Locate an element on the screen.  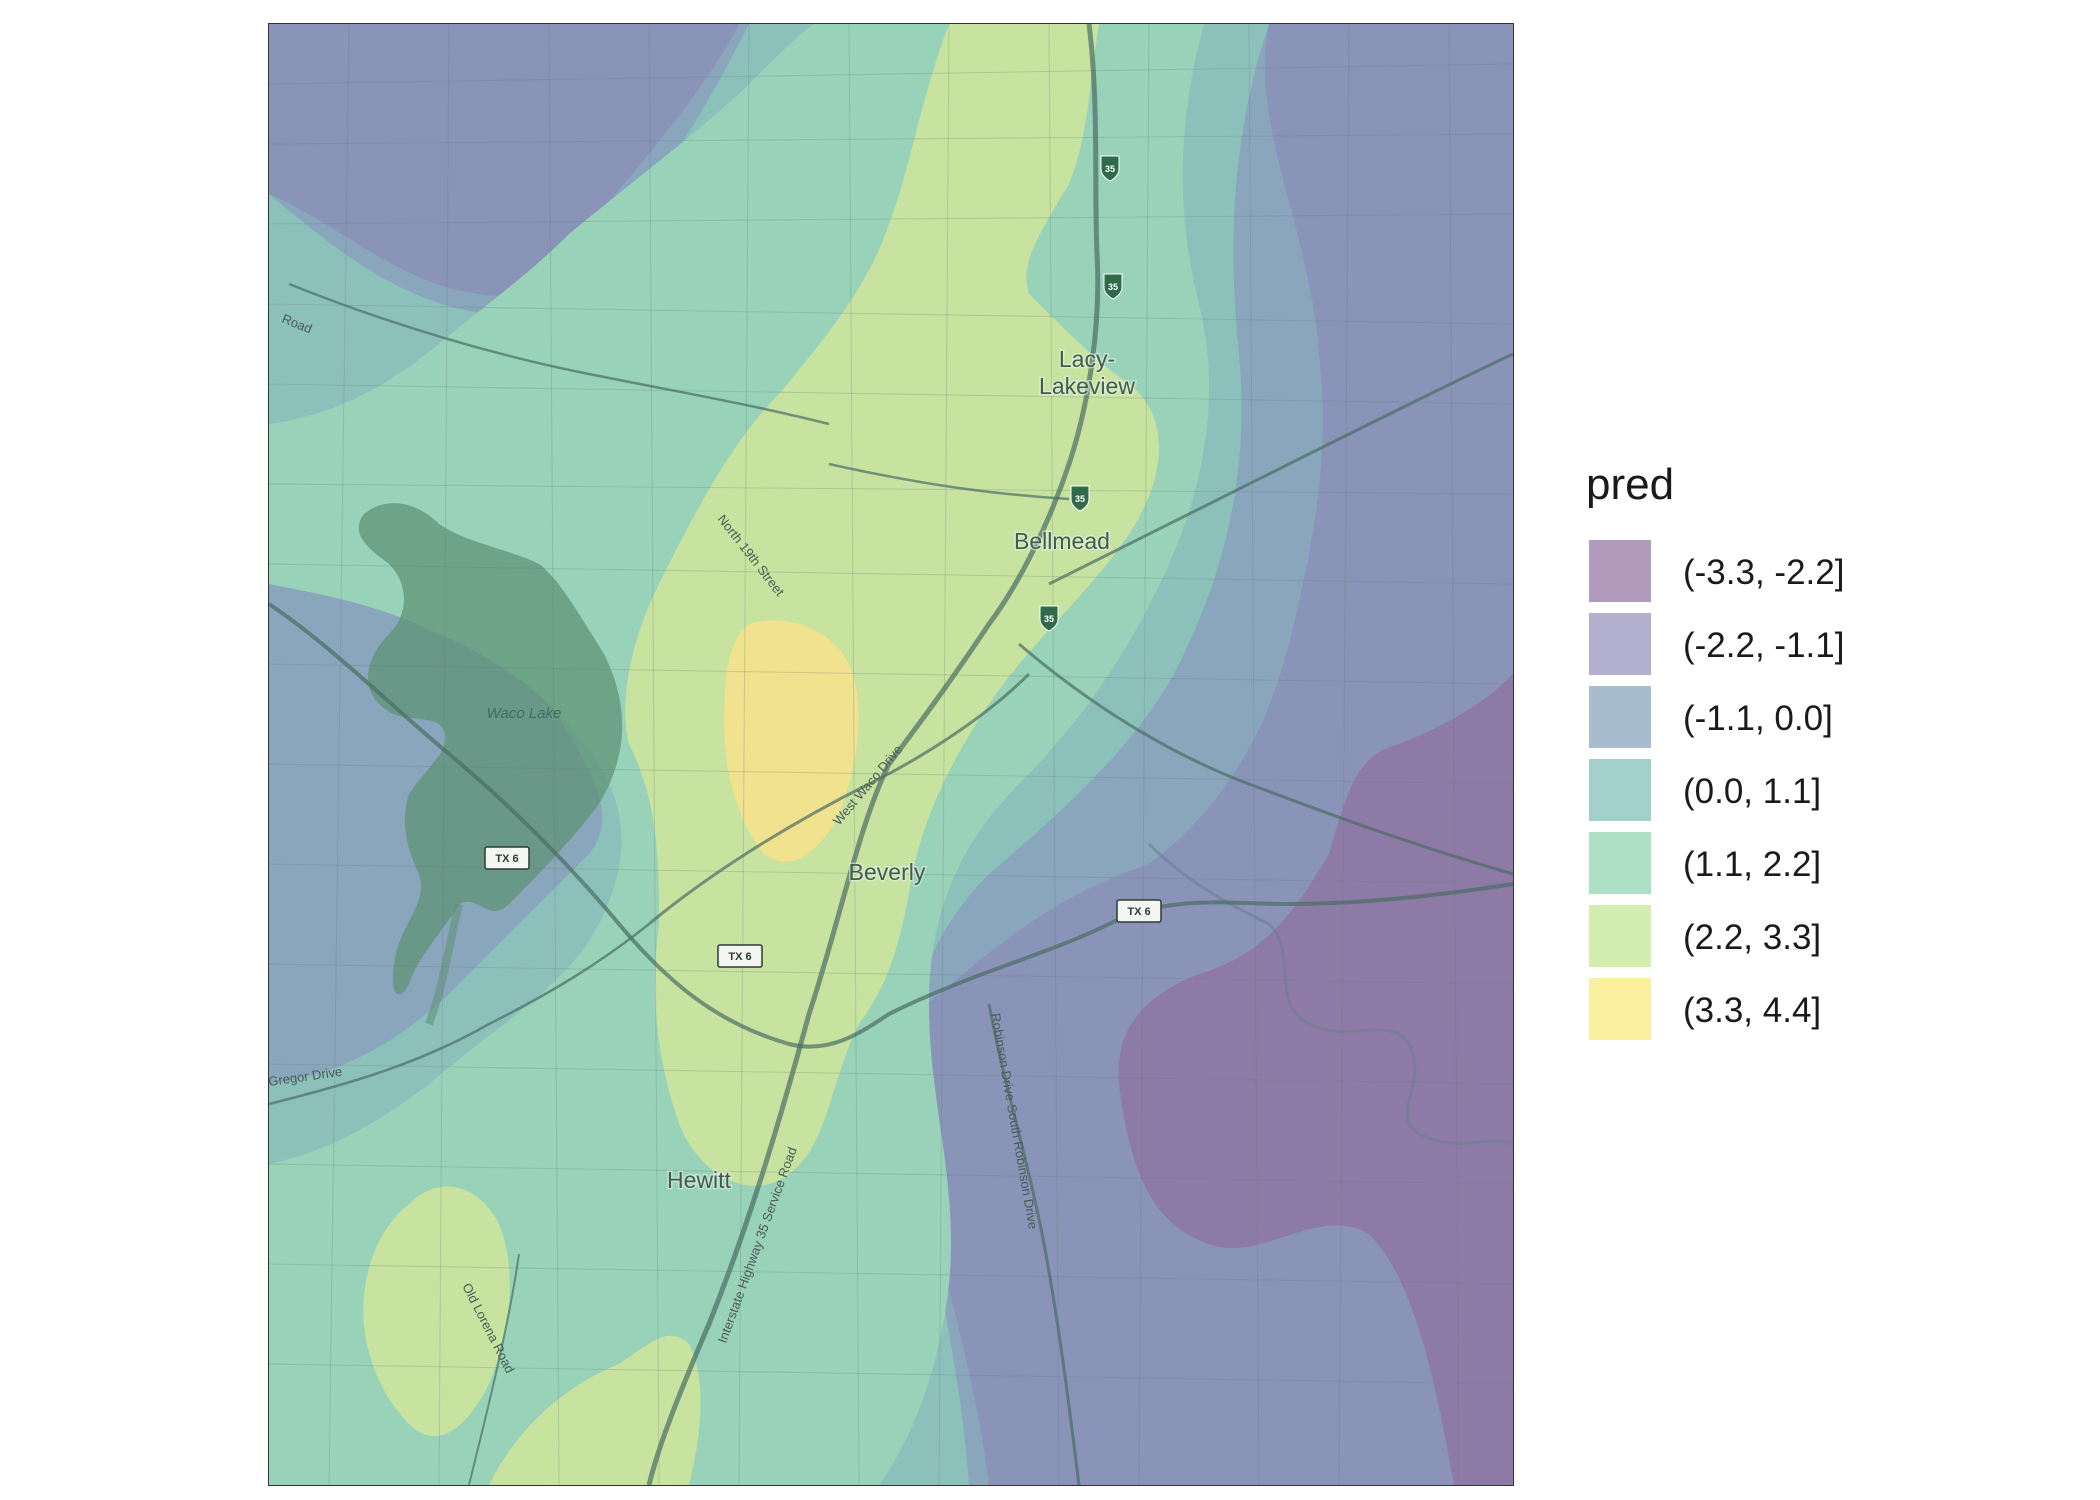
legend-item: (3.3, 4.4] is located at coordinates (1746, 1009).